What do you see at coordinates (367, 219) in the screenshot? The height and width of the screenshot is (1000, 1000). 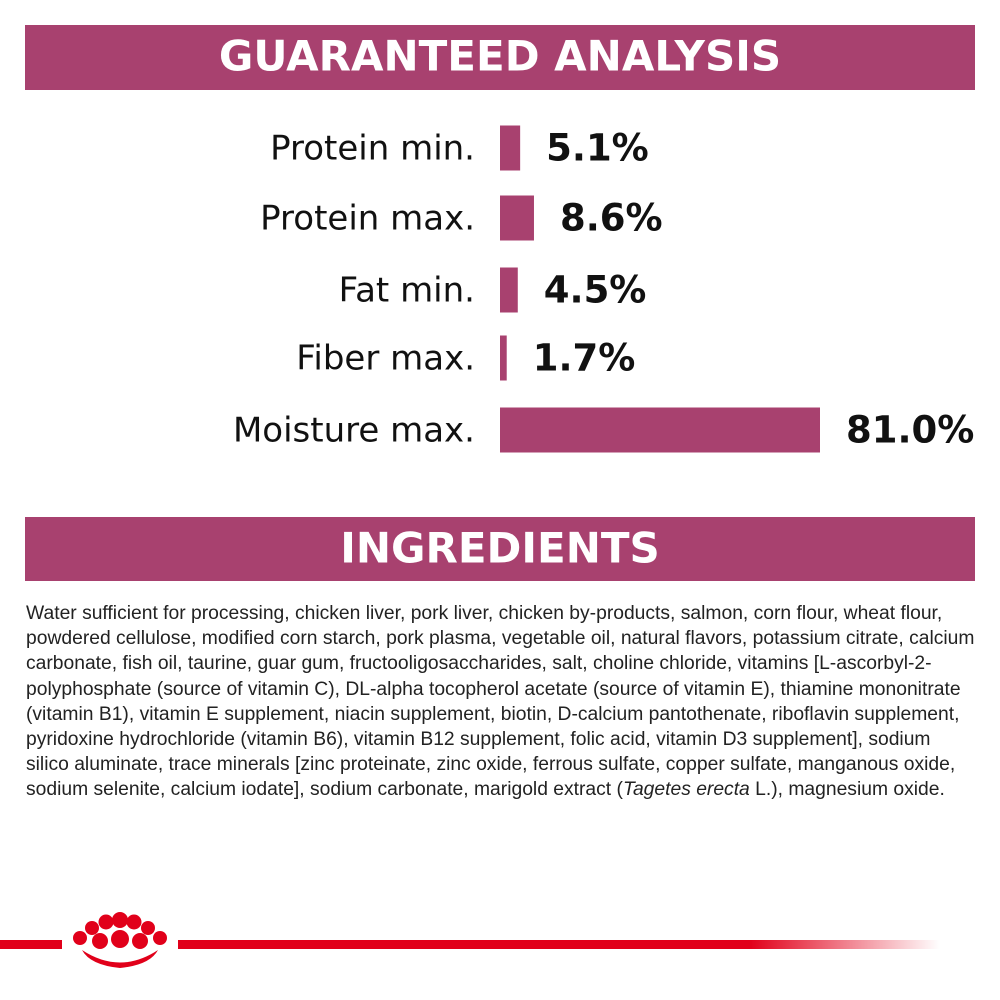 I see `category-label: Protein max.` at bounding box center [367, 219].